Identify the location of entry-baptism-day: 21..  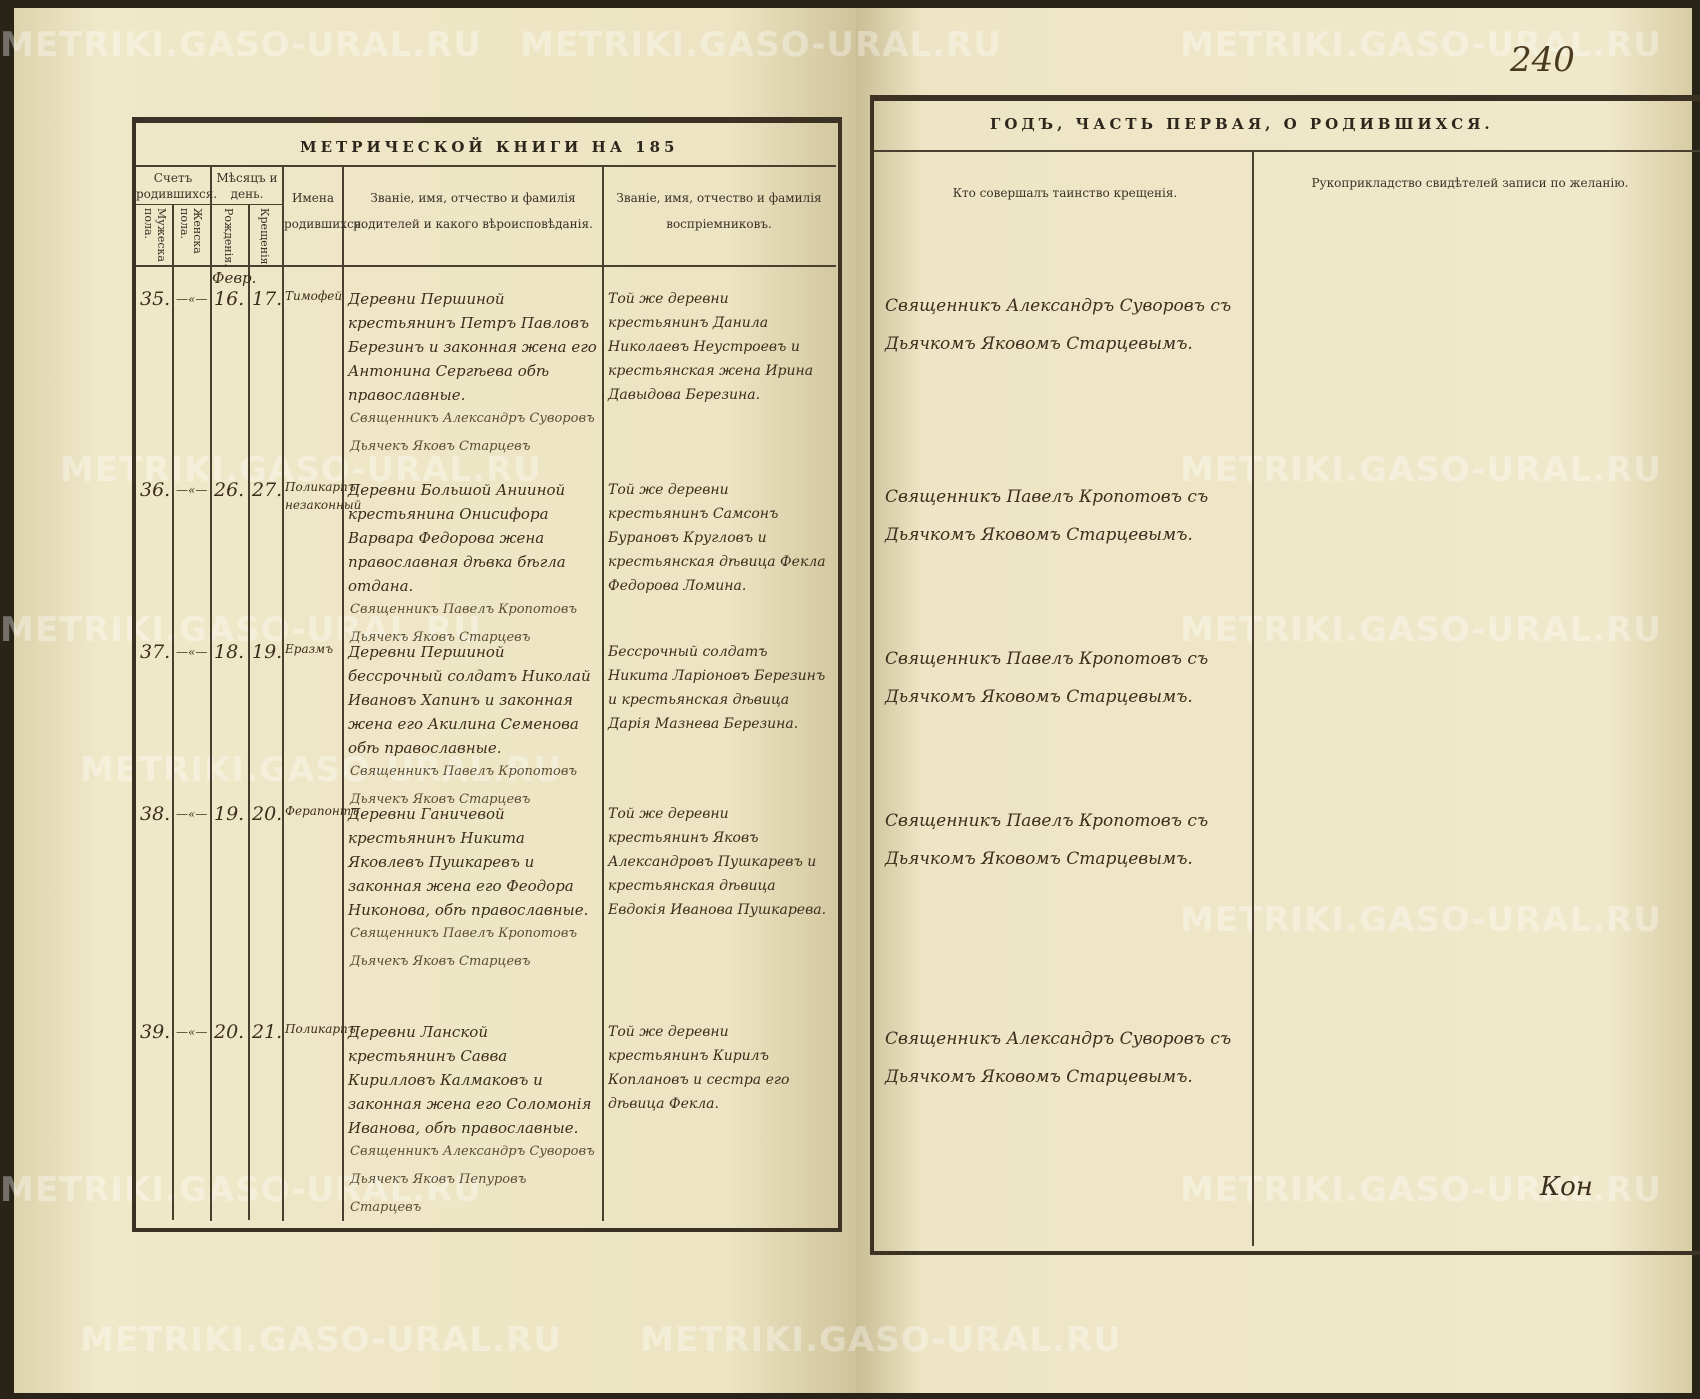
(267, 1032).